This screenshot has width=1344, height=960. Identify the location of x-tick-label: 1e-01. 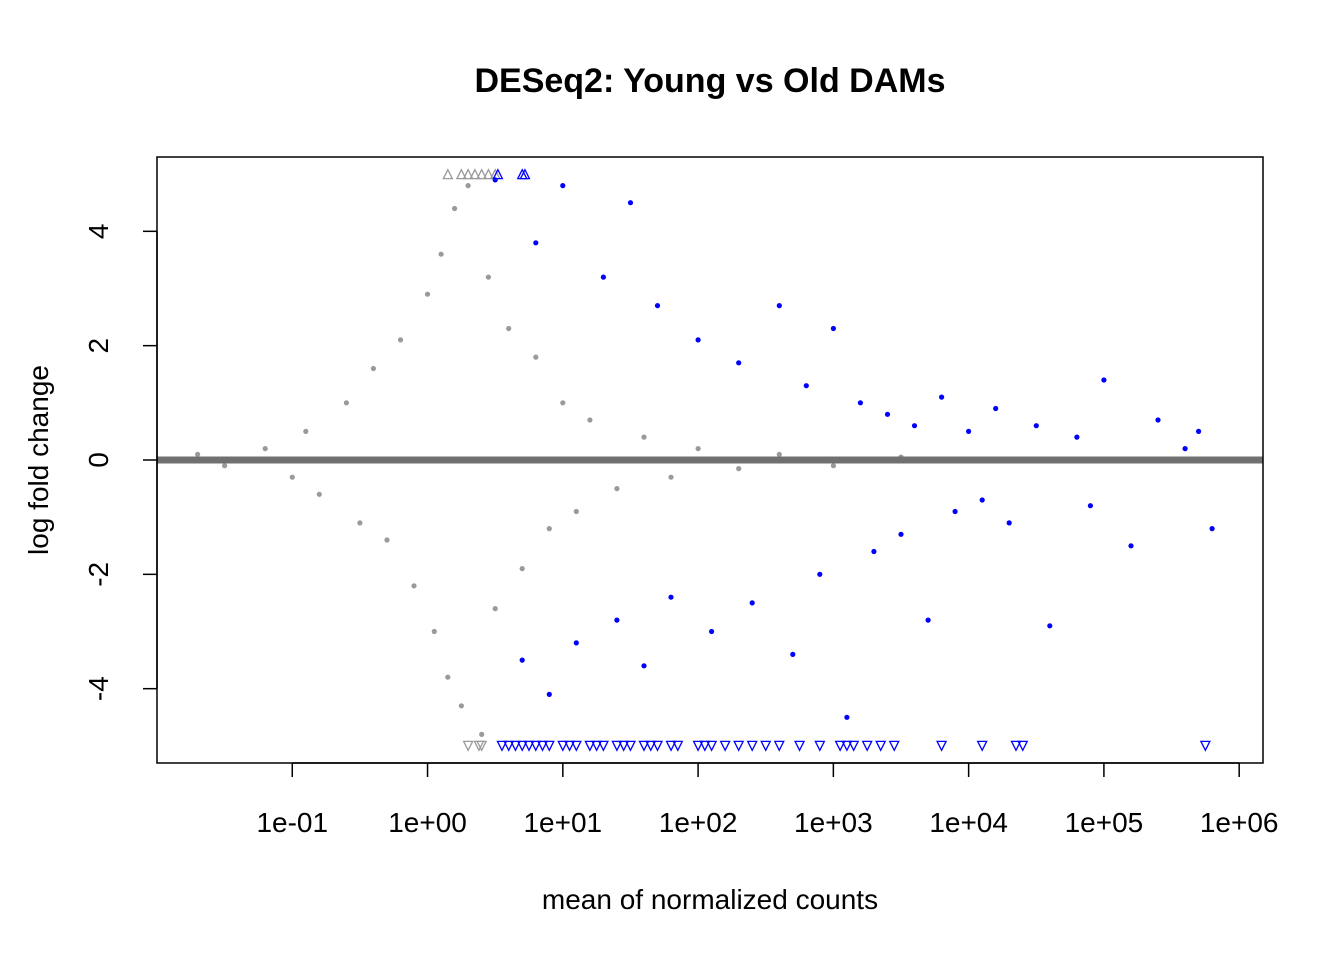
(292, 822).